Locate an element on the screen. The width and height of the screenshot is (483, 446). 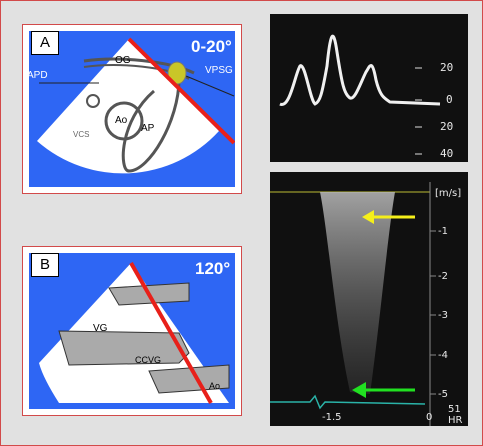
panel-a-tag: A is located at coordinates (45, 43).